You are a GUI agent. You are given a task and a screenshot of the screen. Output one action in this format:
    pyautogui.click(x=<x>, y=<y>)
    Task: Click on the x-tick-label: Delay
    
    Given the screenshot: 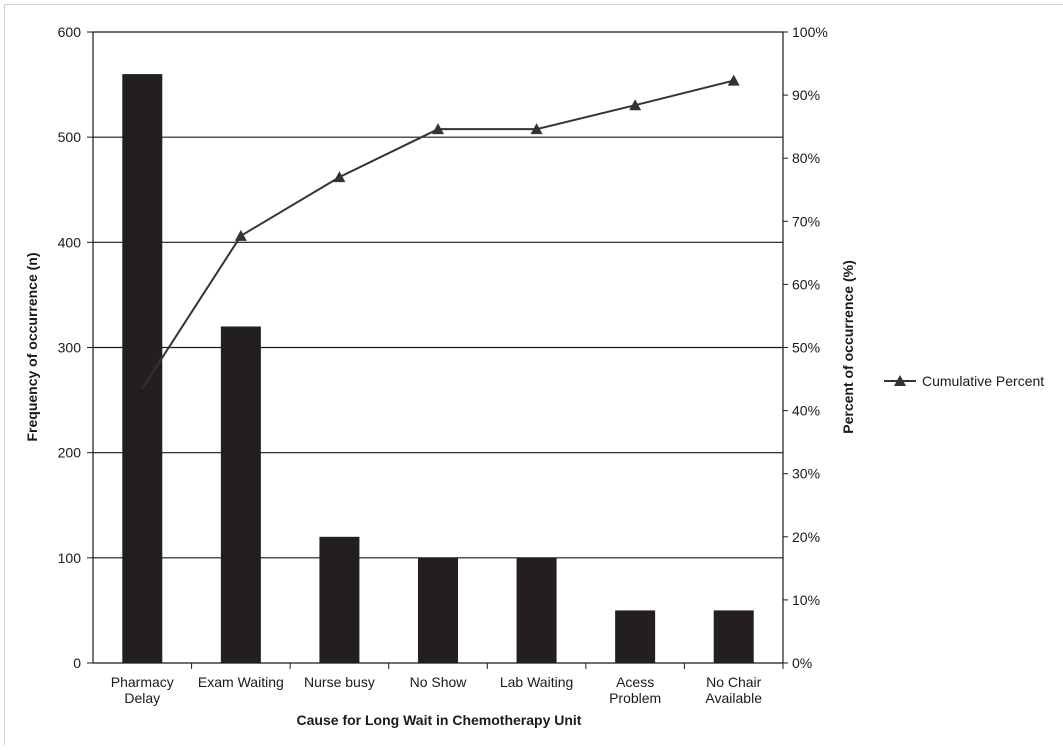 What is the action you would take?
    pyautogui.click(x=142, y=698)
    